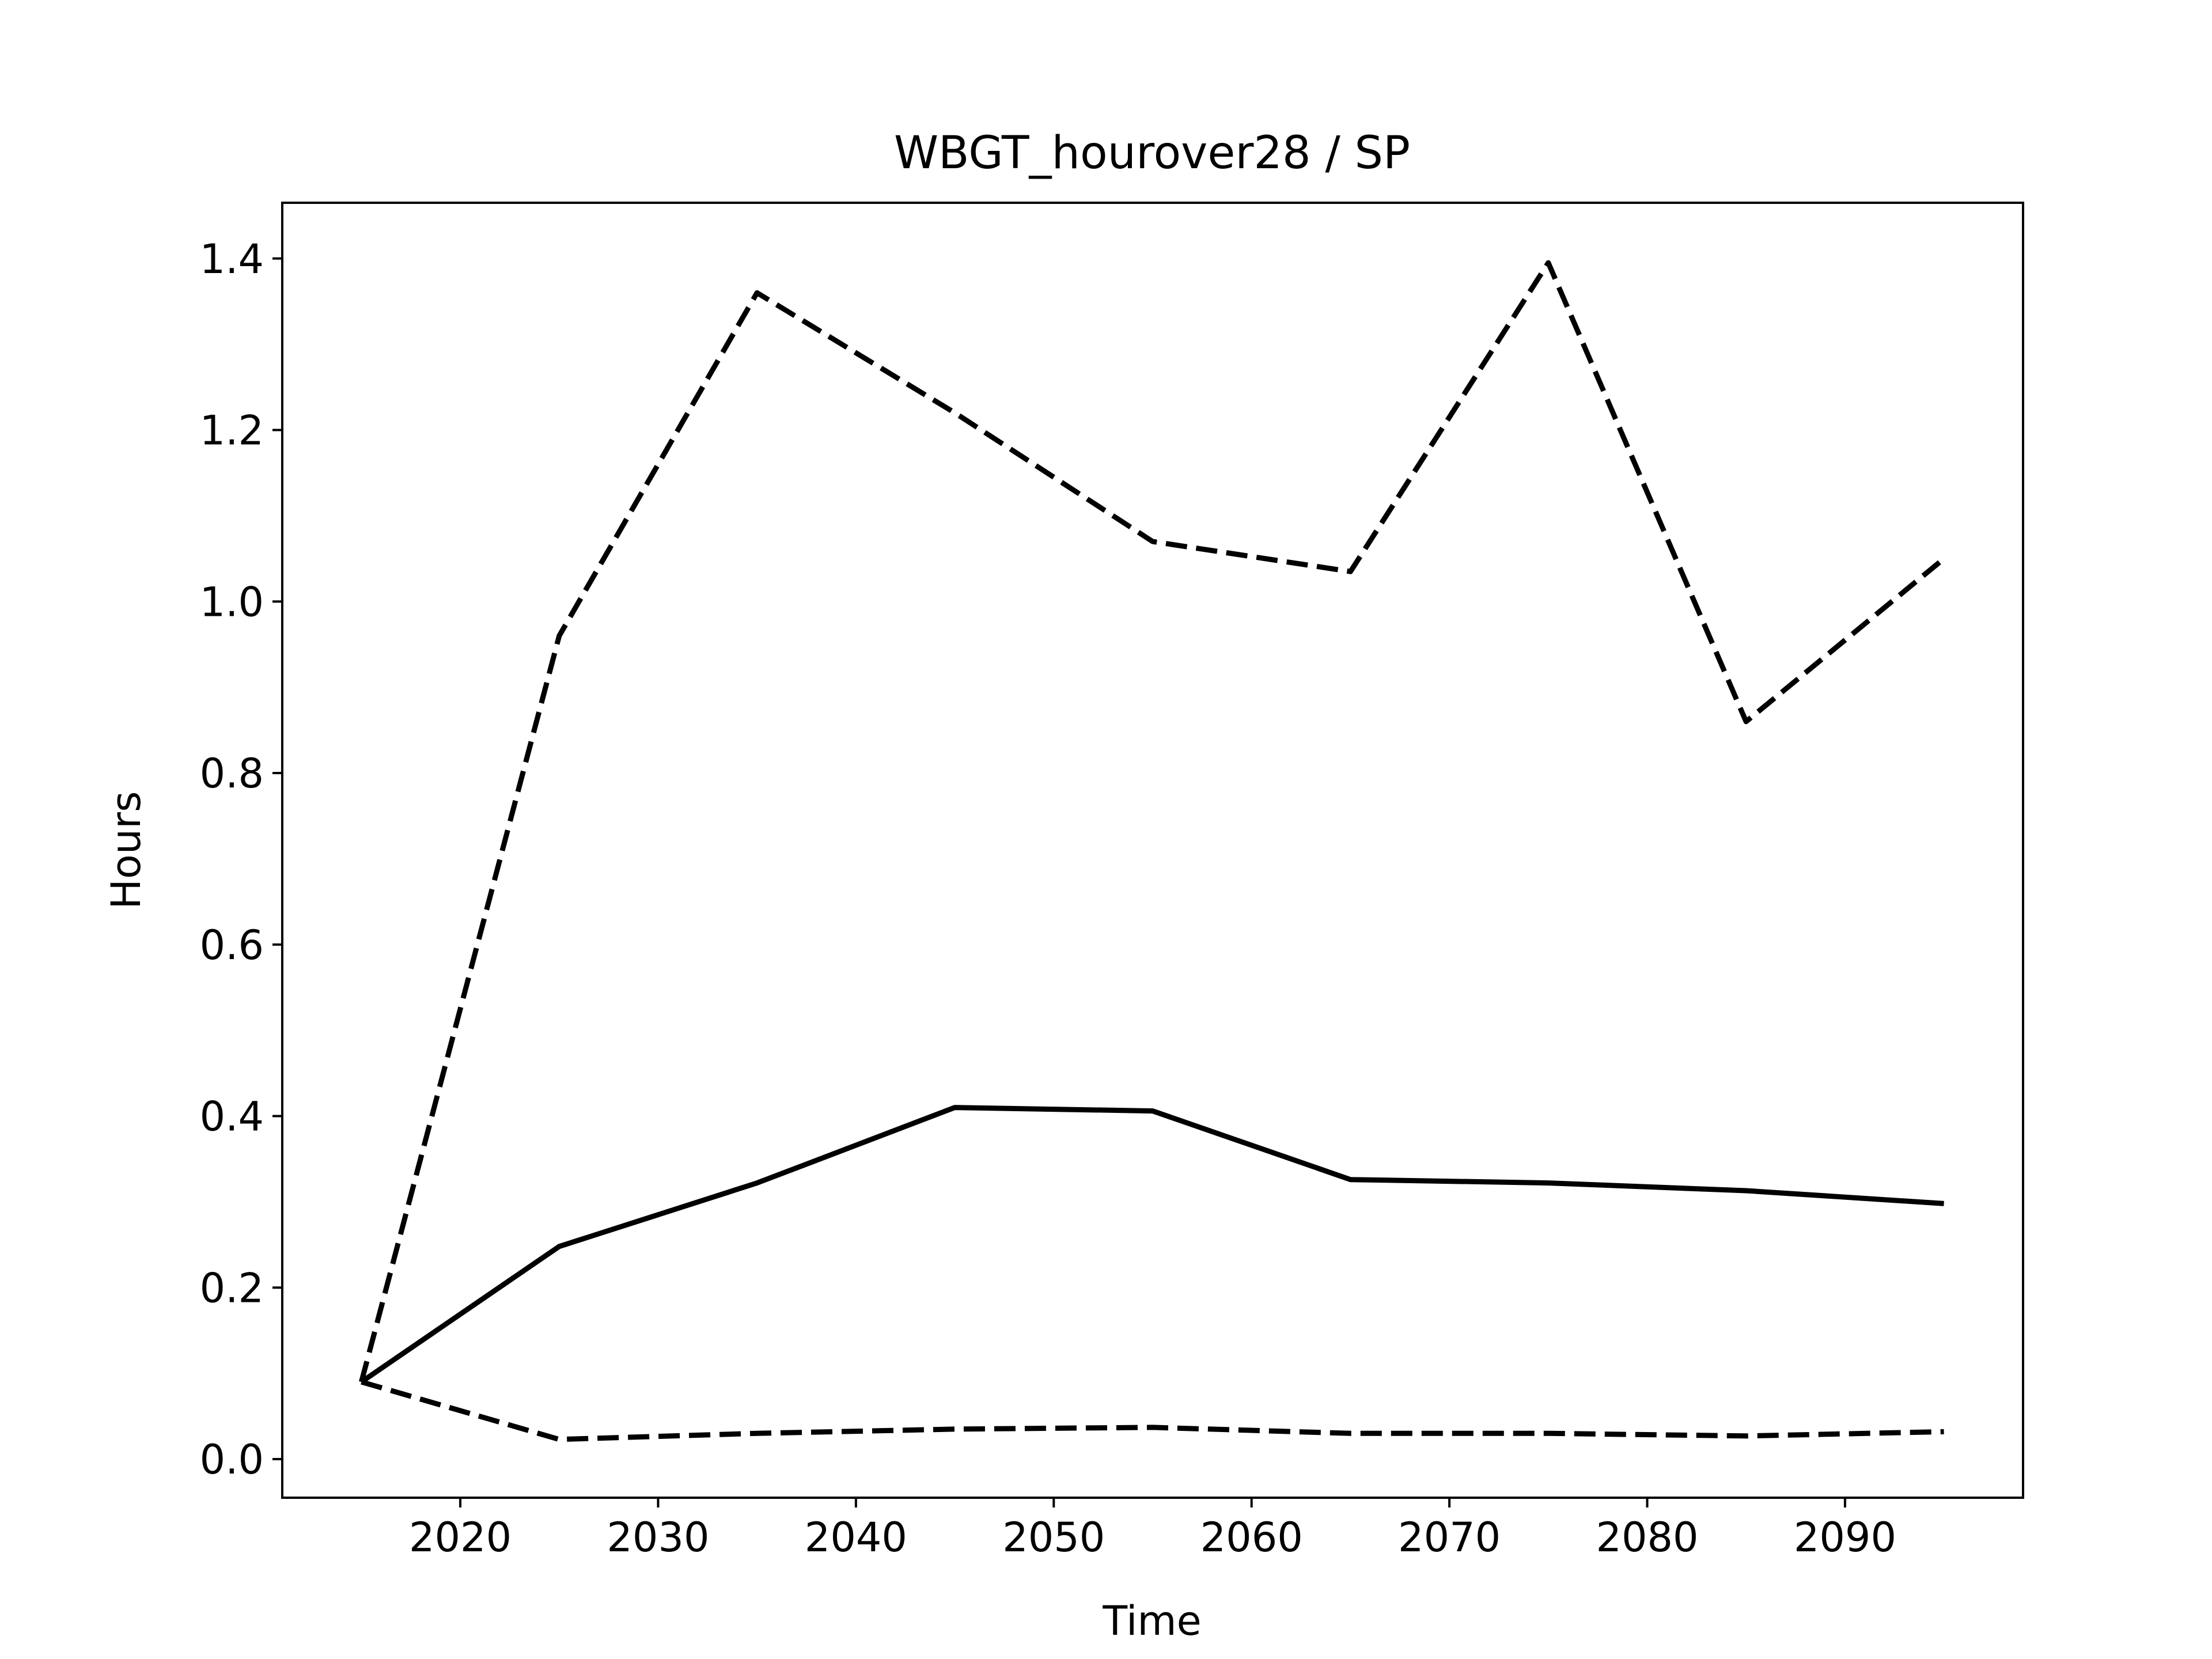 The image size is (2212, 1659). Describe the element at coordinates (232, 430) in the screenshot. I see `y-tick-label: 1.2` at that location.